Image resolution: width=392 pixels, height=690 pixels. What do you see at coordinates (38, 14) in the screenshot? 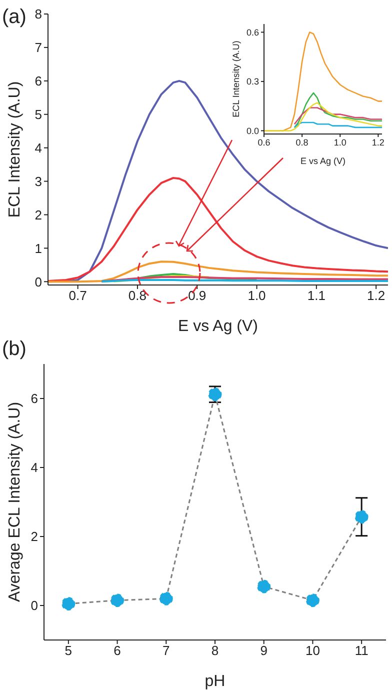
I see `y-tick-label: 8` at bounding box center [38, 14].